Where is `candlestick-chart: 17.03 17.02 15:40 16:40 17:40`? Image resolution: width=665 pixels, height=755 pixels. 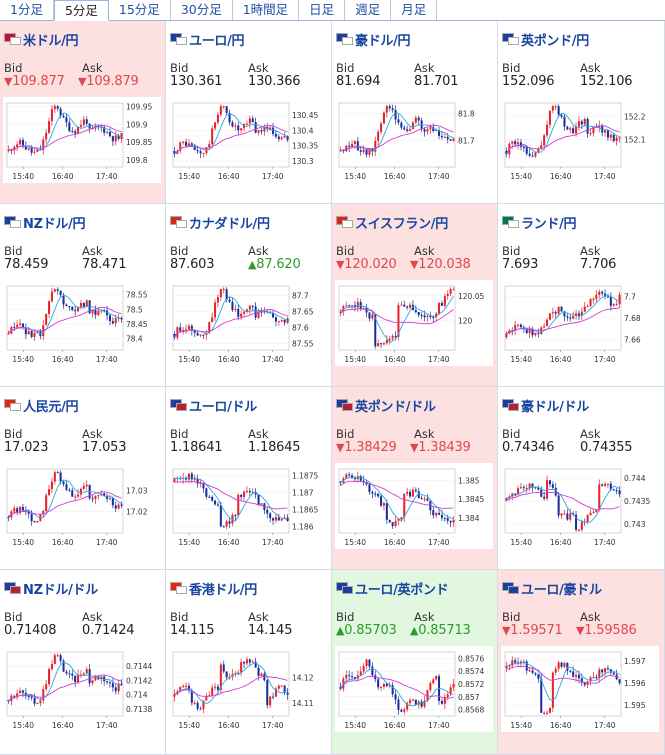 candlestick-chart: 17.03 17.02 15:40 16:40 17:40 is located at coordinates (82, 506).